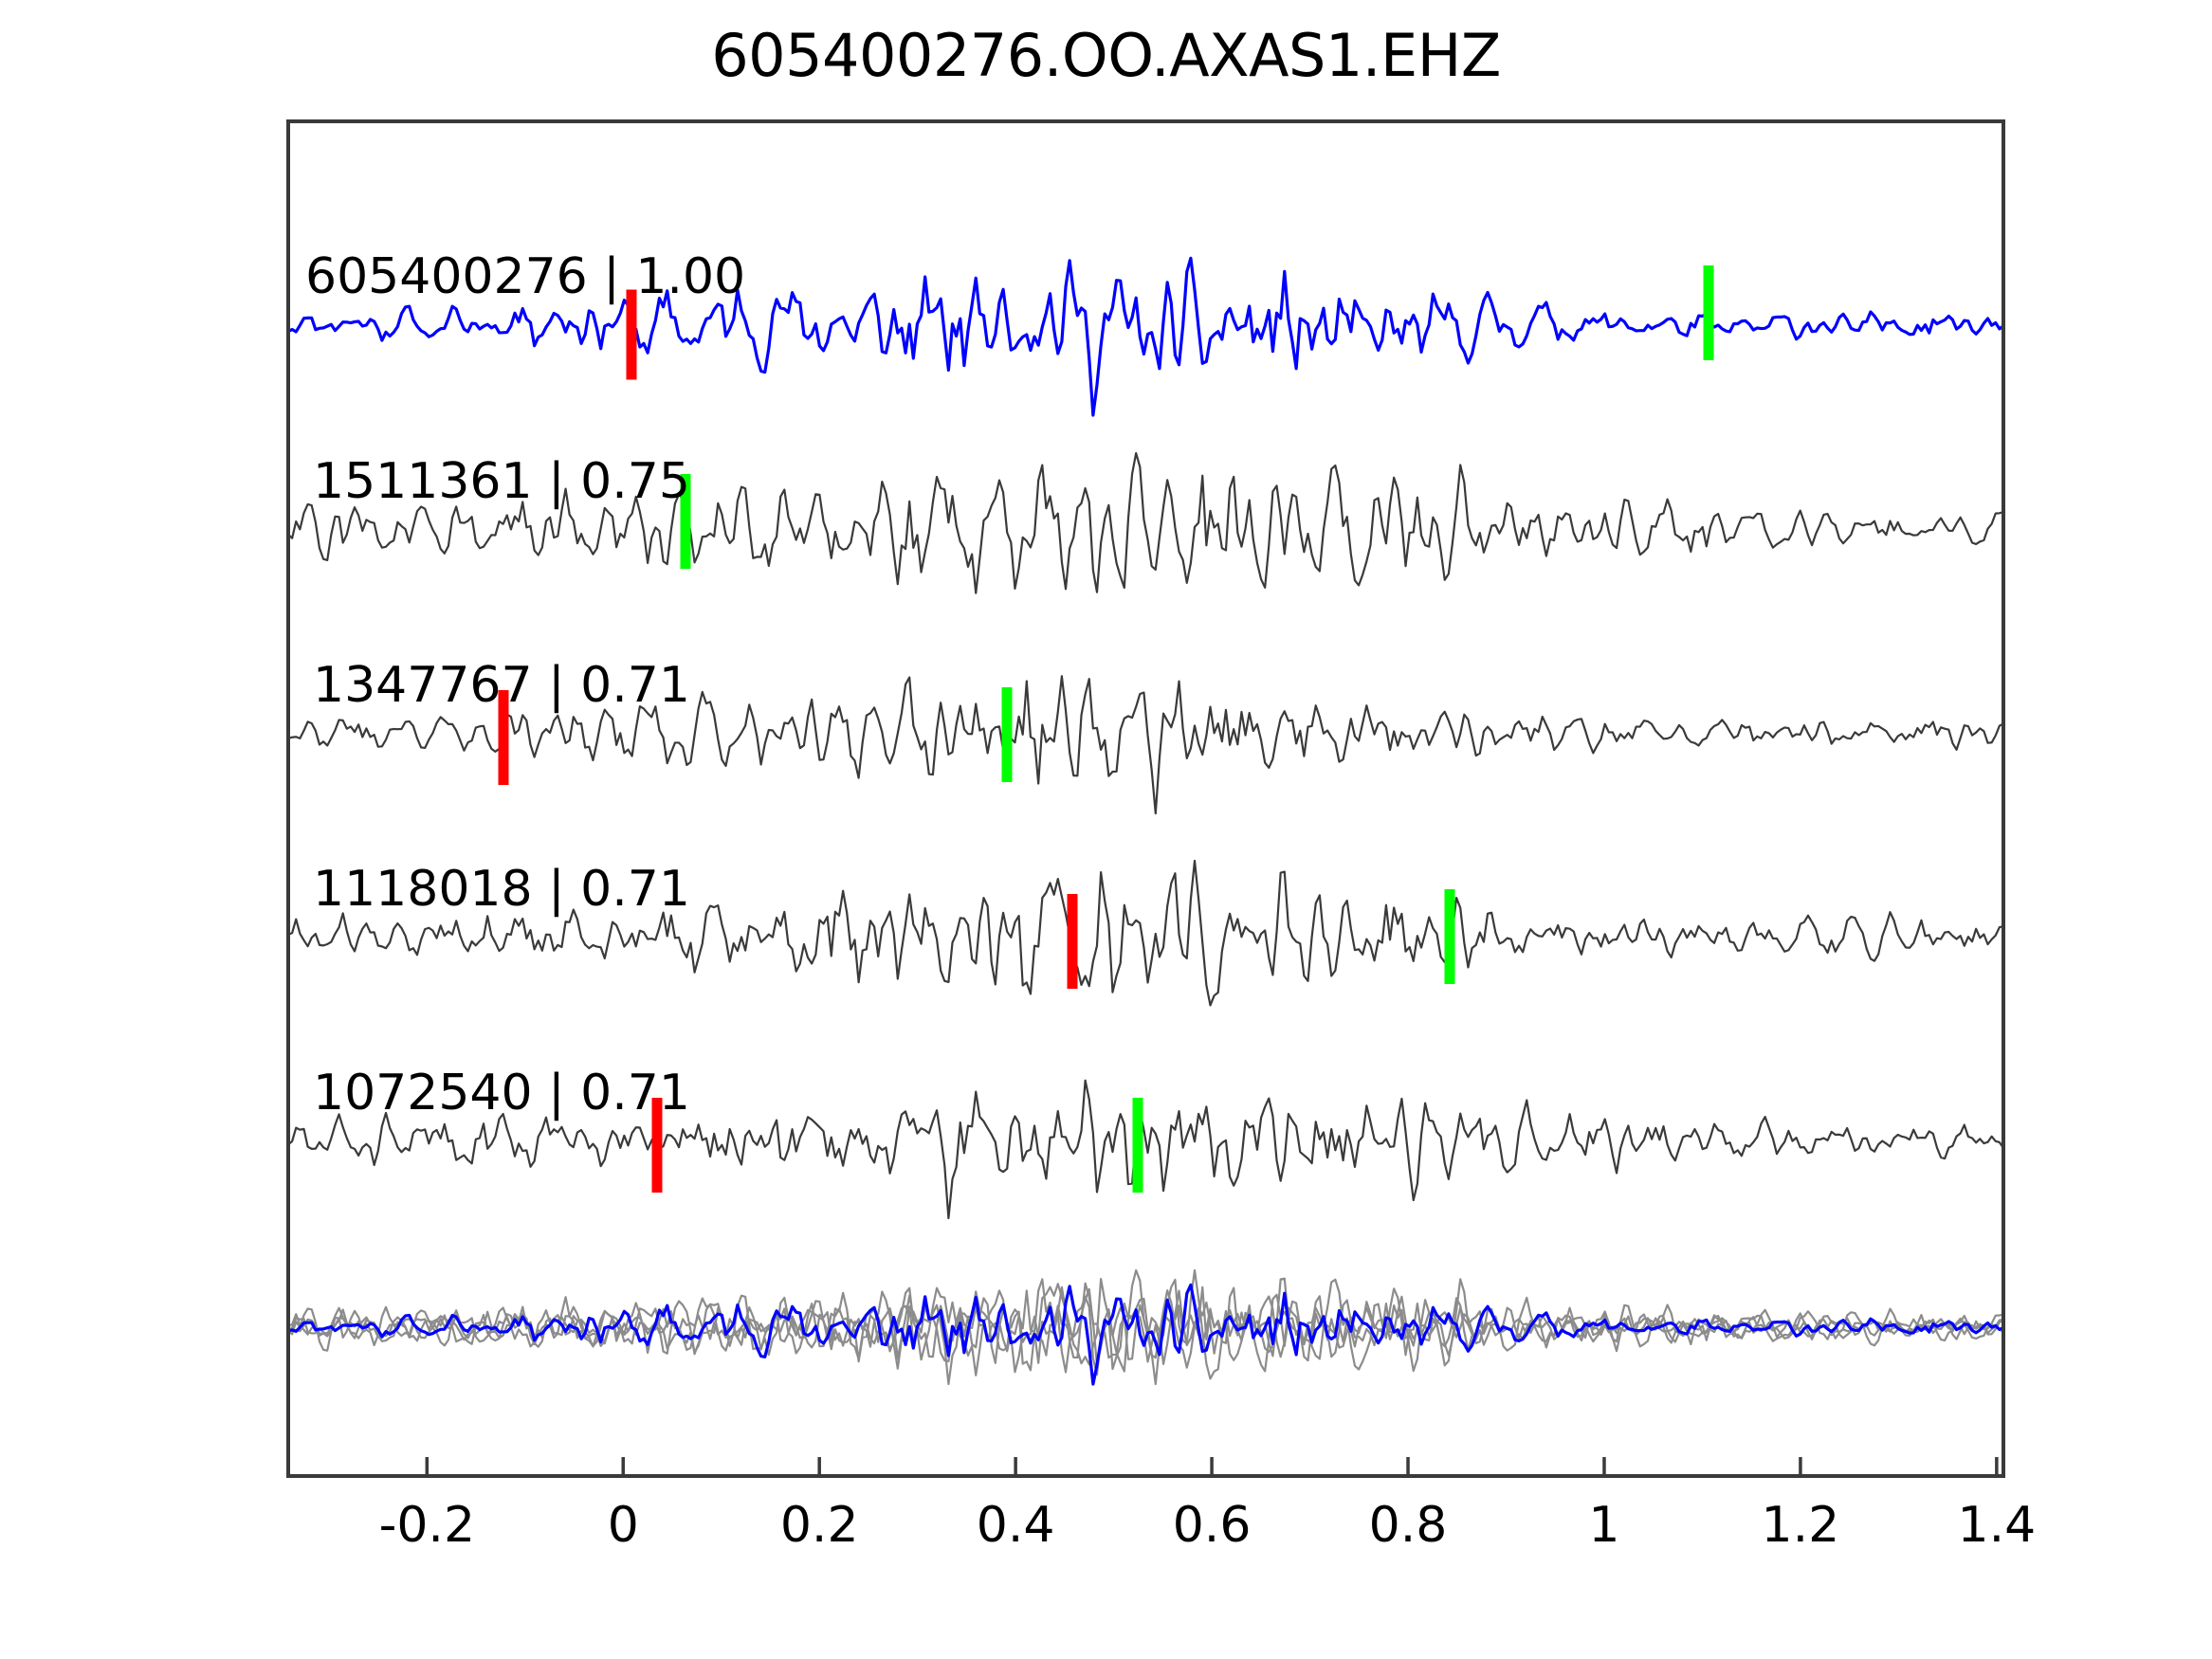  I want to click on x-tick-label: 0.4, so click(1015, 1525).